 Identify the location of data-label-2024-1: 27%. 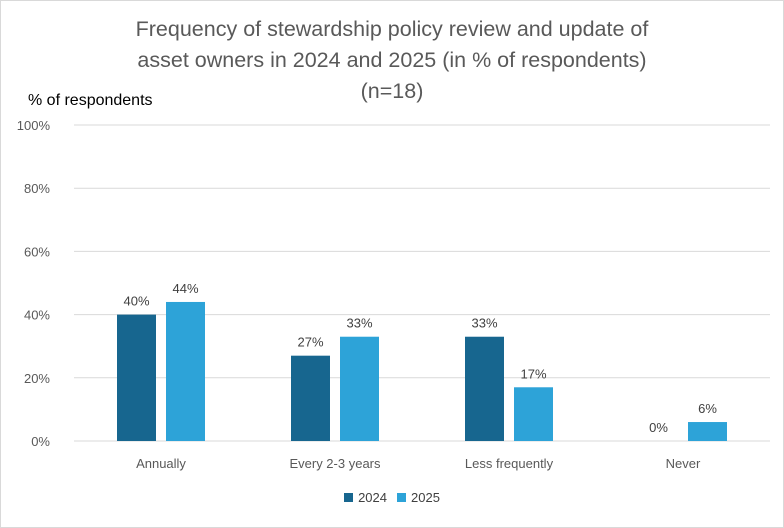
(310, 342).